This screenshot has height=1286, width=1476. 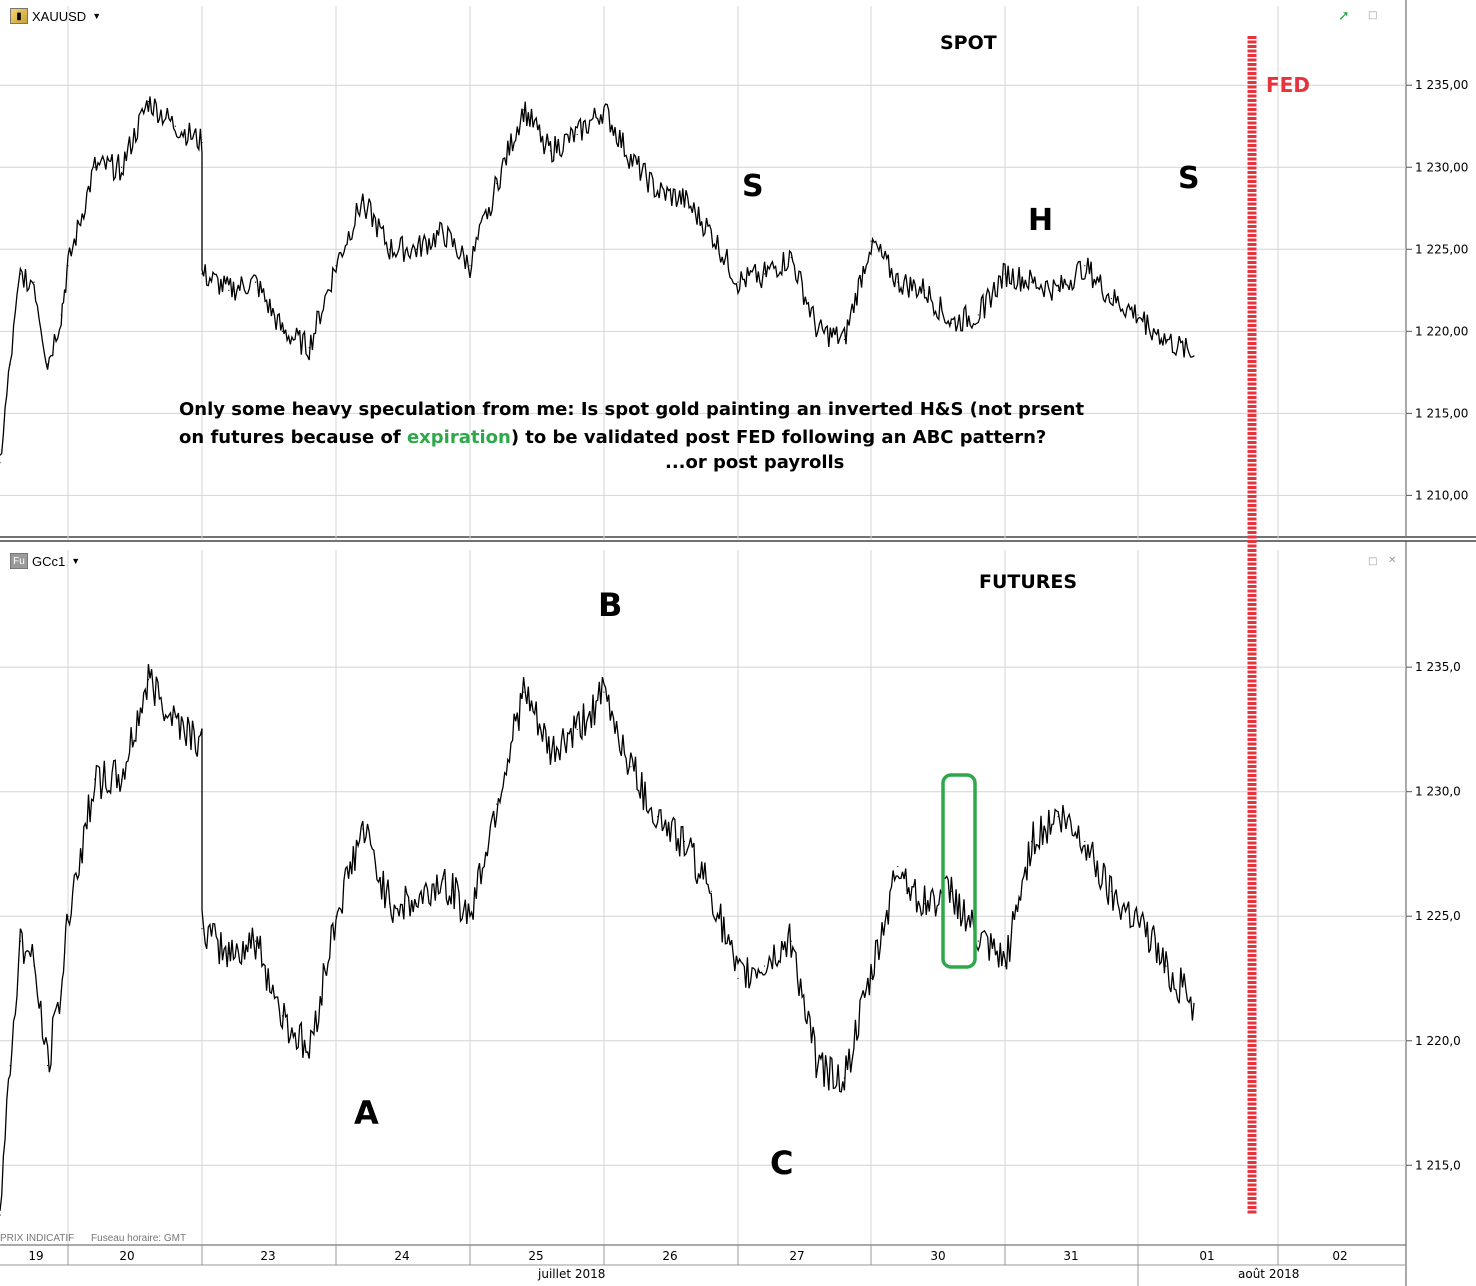 I want to click on month-label-august: août 2018, so click(x=1268, y=1274).